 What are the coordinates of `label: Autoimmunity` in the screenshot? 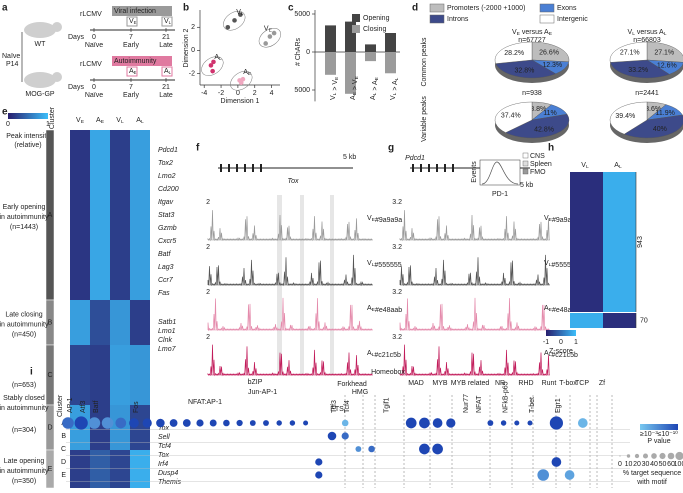 It's located at (135, 61).